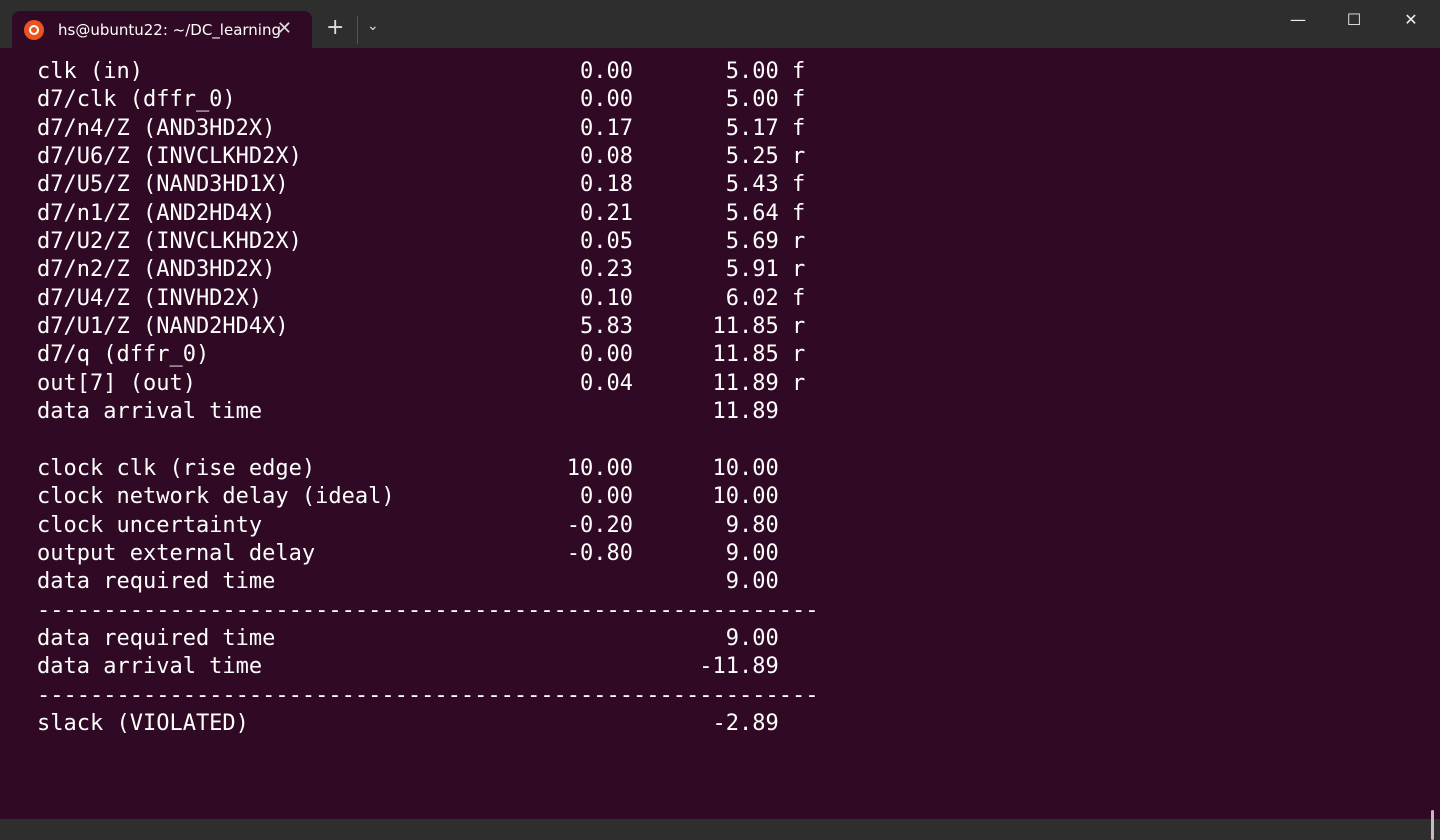 This screenshot has width=1440, height=840. Describe the element at coordinates (752, 185) in the screenshot. I see `path-value: 5.43` at that location.